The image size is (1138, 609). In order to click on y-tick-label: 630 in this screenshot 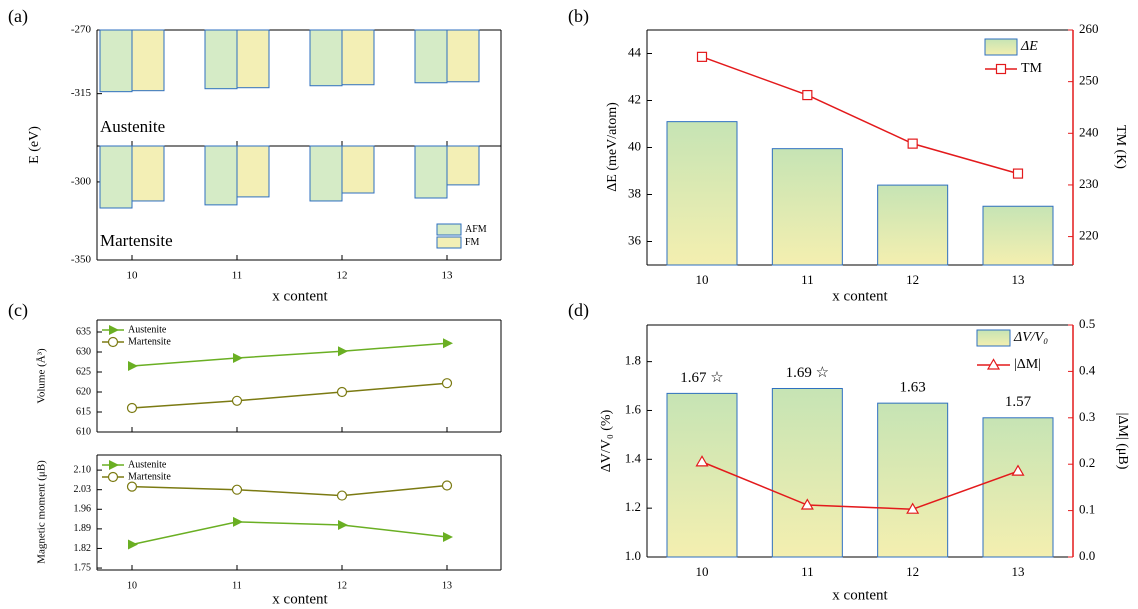, I will do `click(83, 351)`.